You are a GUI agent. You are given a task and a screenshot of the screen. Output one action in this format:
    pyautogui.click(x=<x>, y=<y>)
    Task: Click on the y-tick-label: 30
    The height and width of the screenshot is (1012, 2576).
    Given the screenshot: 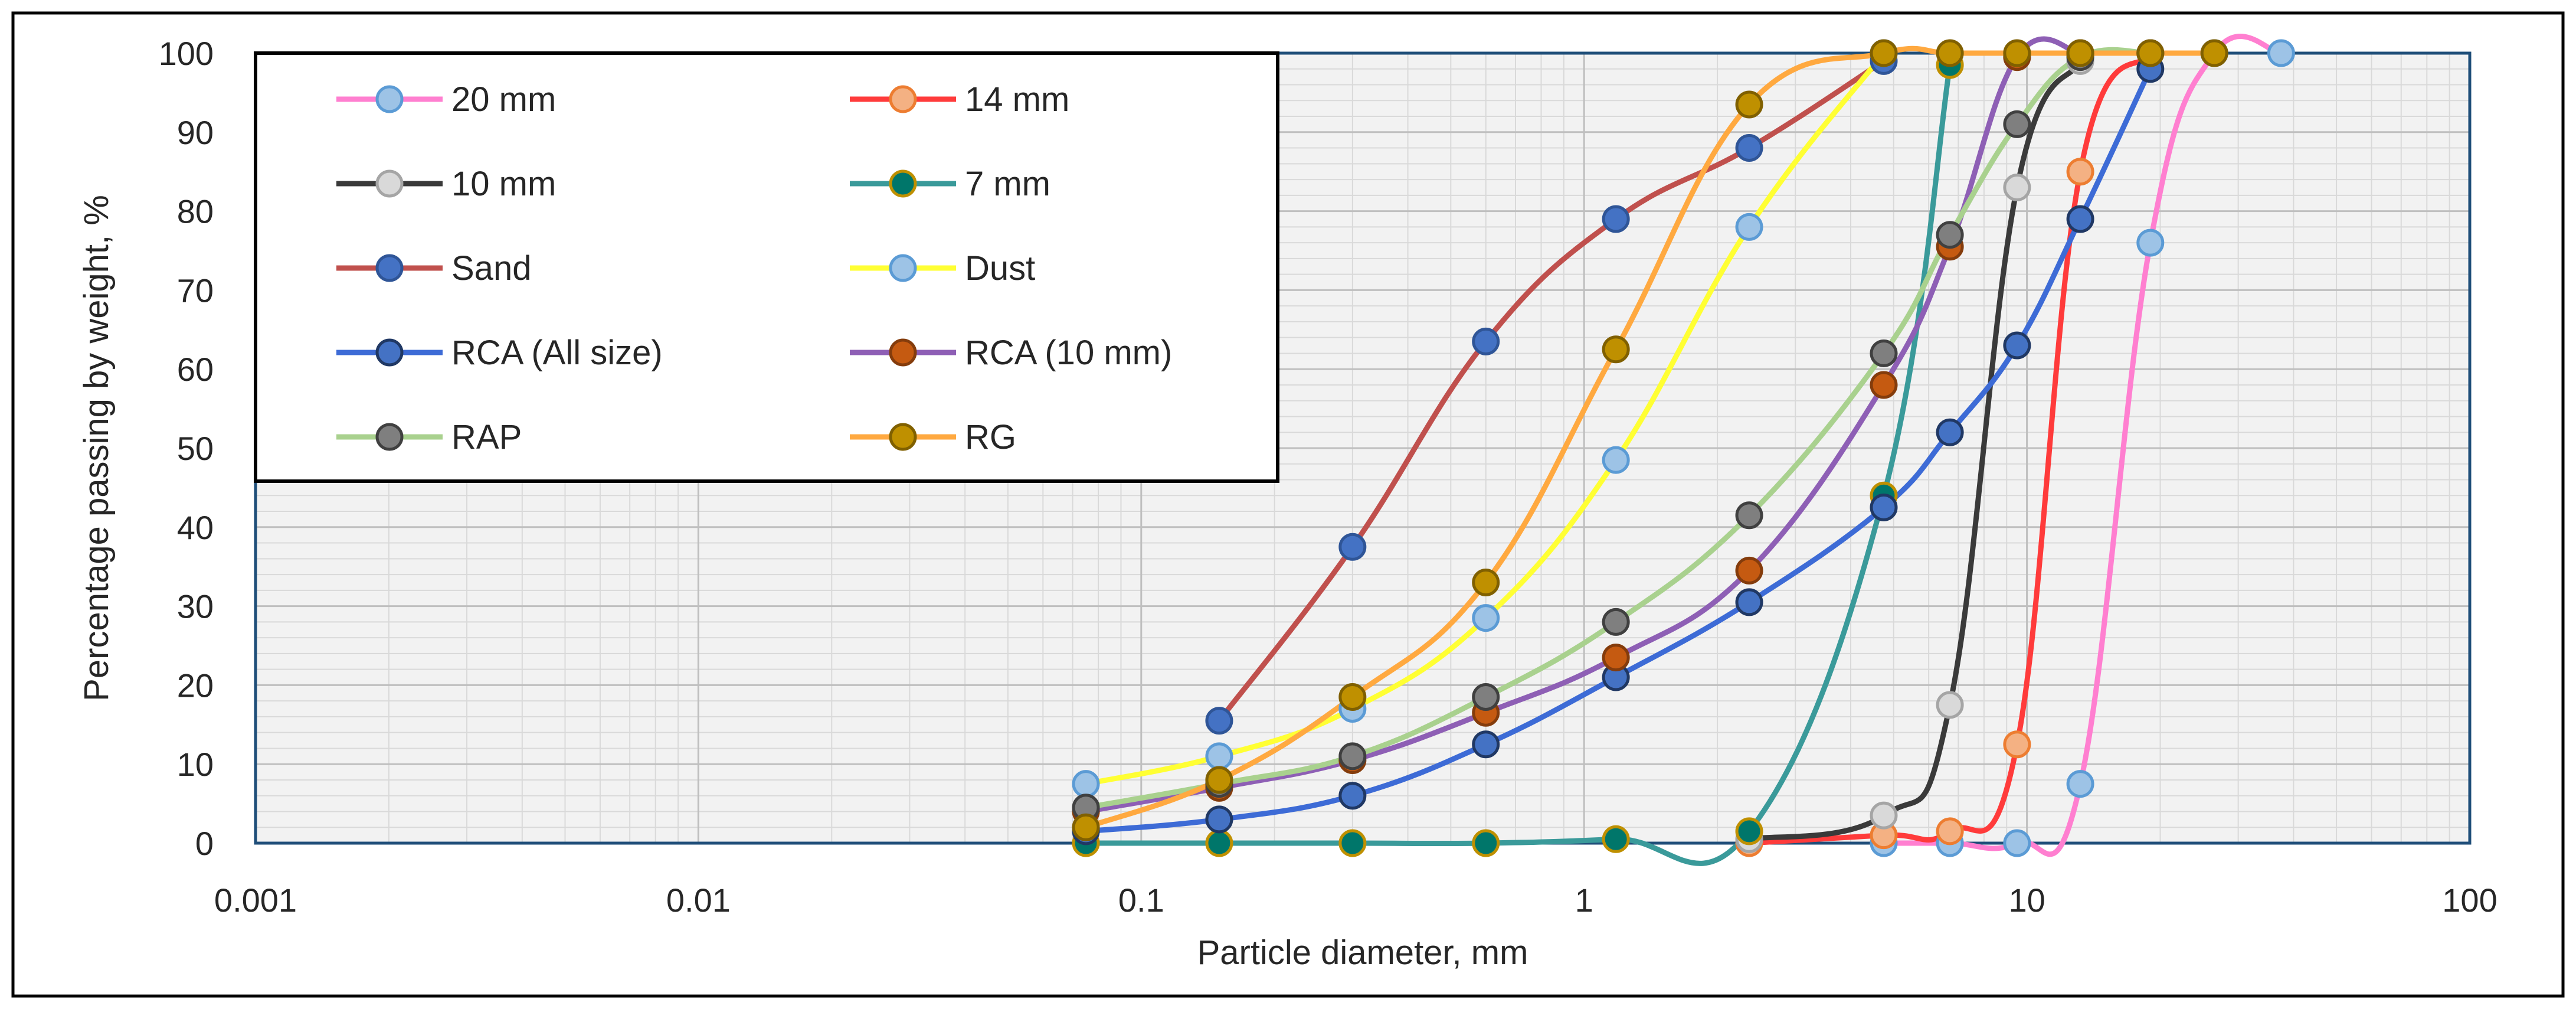 What is the action you would take?
    pyautogui.click(x=195, y=606)
    